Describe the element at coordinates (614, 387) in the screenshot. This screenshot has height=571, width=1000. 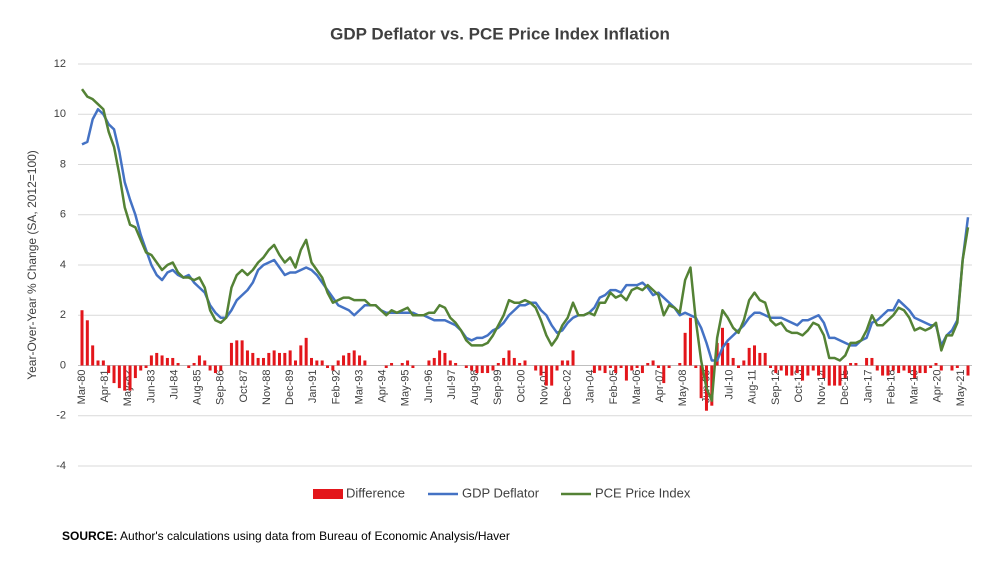
I see `x-tick-label: Feb-05` at that location.